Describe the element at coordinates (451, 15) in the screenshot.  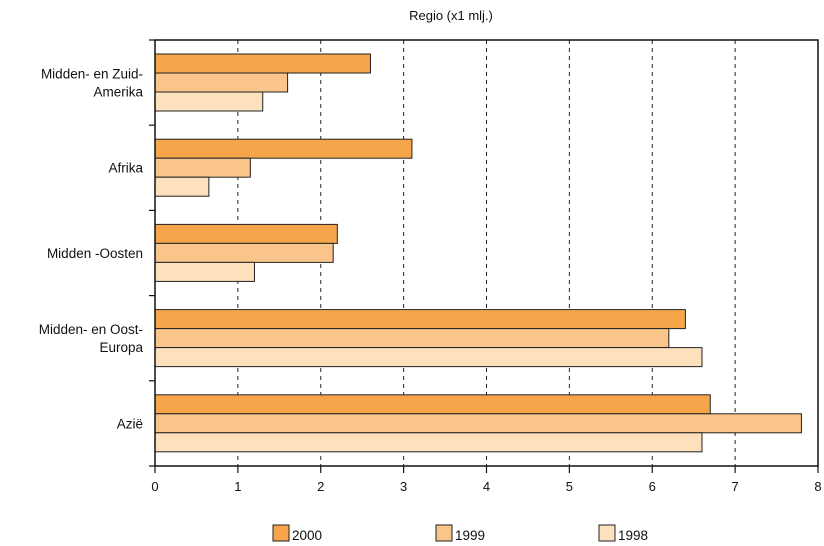
I see `chart-title: Regio (x1 mlj.)` at that location.